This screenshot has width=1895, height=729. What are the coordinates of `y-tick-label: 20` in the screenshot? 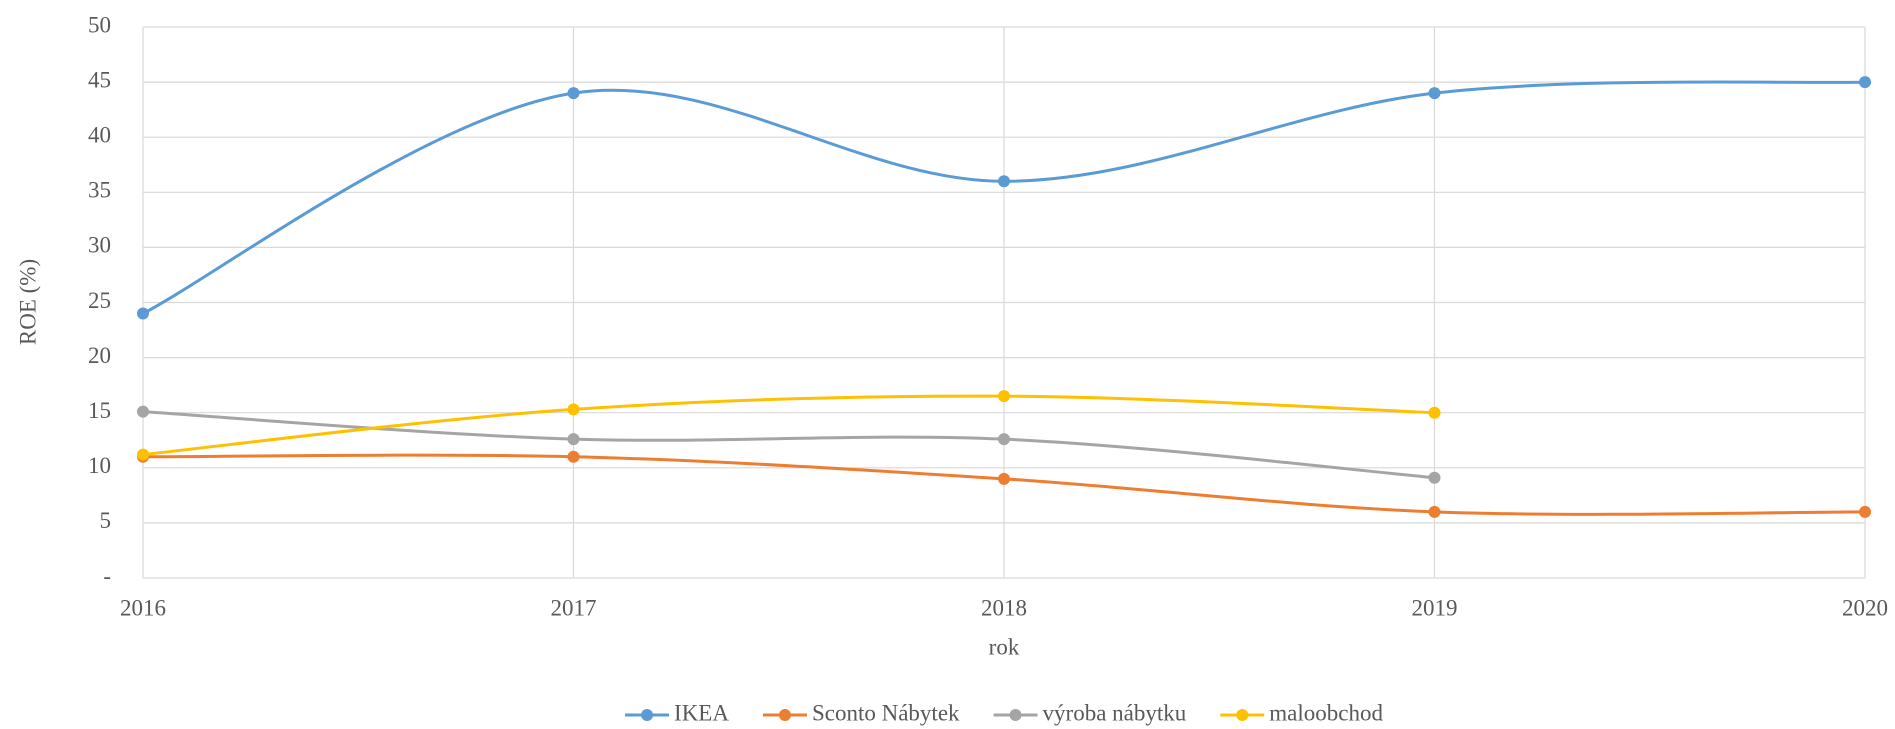 It's located at (99, 355).